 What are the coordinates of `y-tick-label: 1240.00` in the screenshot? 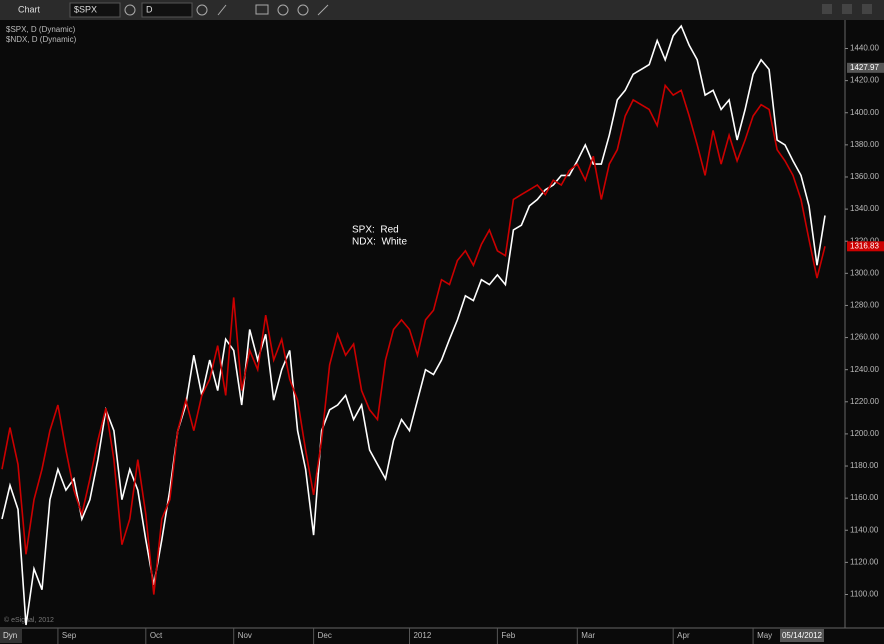 It's located at (864, 369).